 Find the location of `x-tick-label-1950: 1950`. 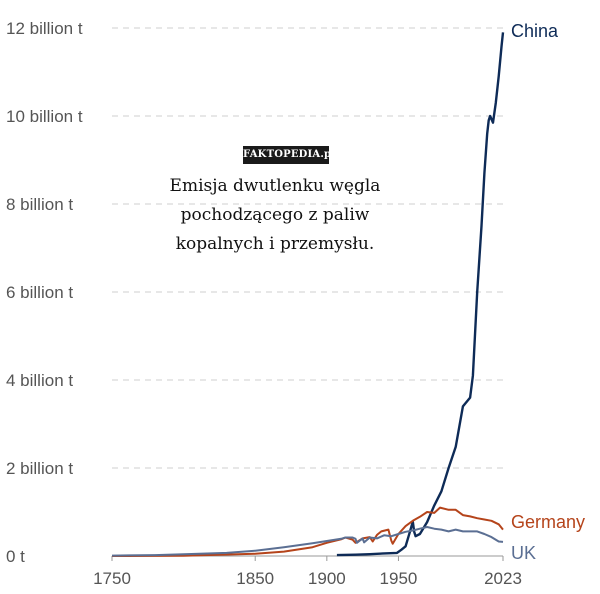

x-tick-label-1950: 1950 is located at coordinates (399, 578).